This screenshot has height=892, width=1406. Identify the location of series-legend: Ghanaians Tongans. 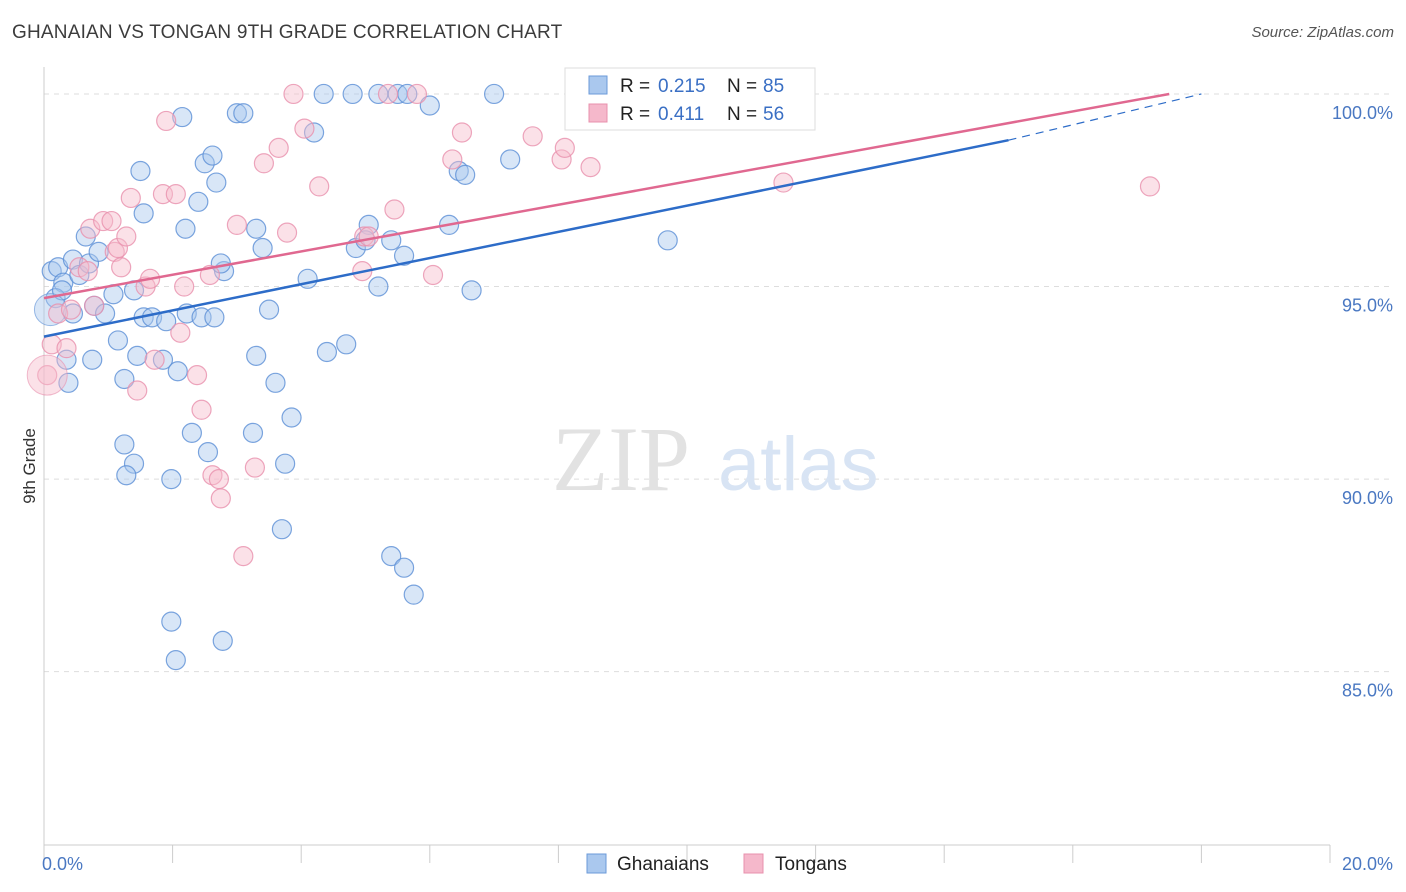
(716, 864).